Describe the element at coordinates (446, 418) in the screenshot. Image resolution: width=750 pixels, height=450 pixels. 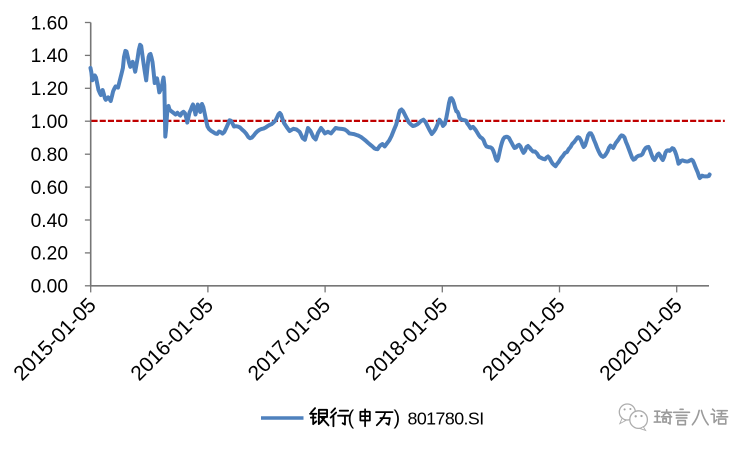
I see `svg-text: 801780.SI` at that location.